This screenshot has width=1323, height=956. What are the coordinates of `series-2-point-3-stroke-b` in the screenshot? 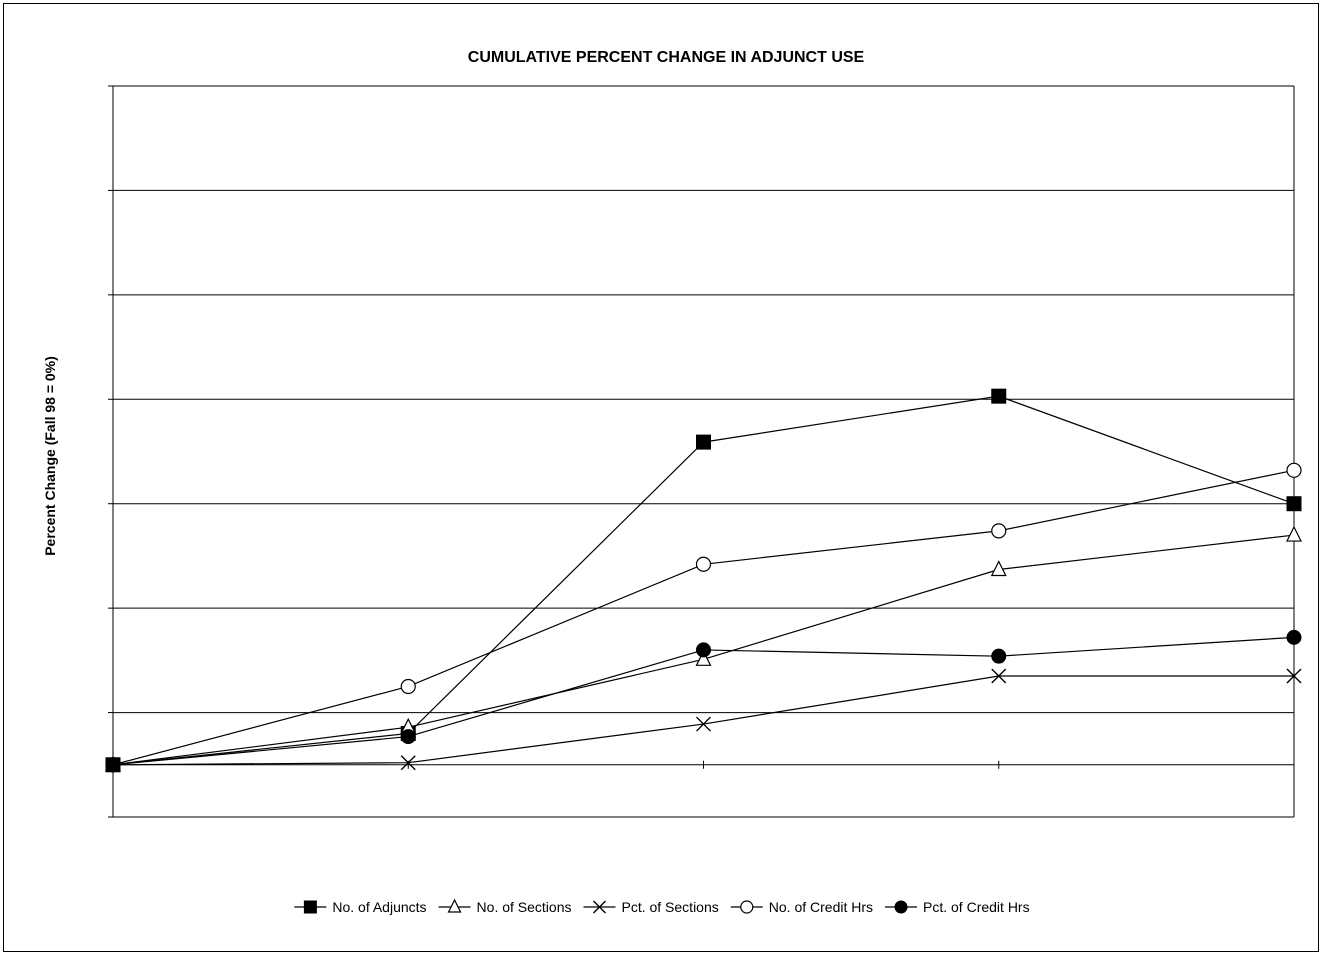 It's located at (999, 676).